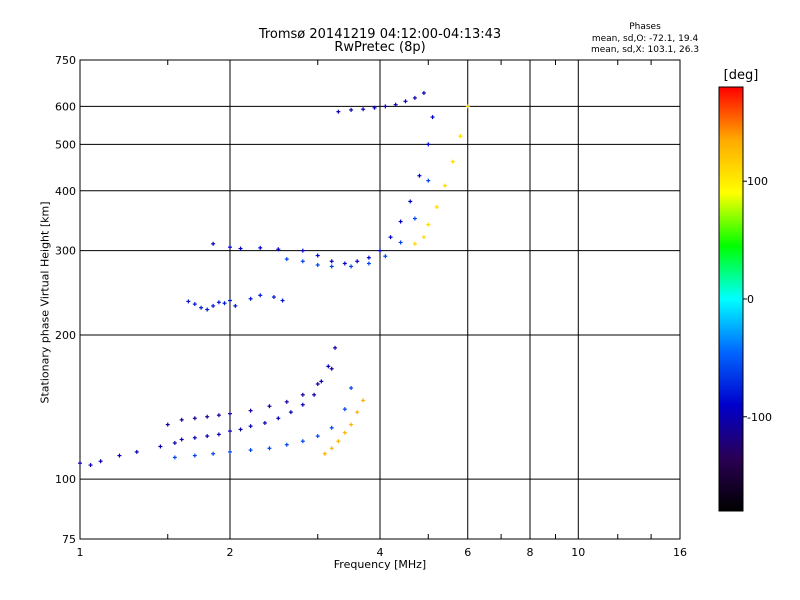  What do you see at coordinates (380, 564) in the screenshot?
I see `x-axis-label: Frequency [MHz]` at bounding box center [380, 564].